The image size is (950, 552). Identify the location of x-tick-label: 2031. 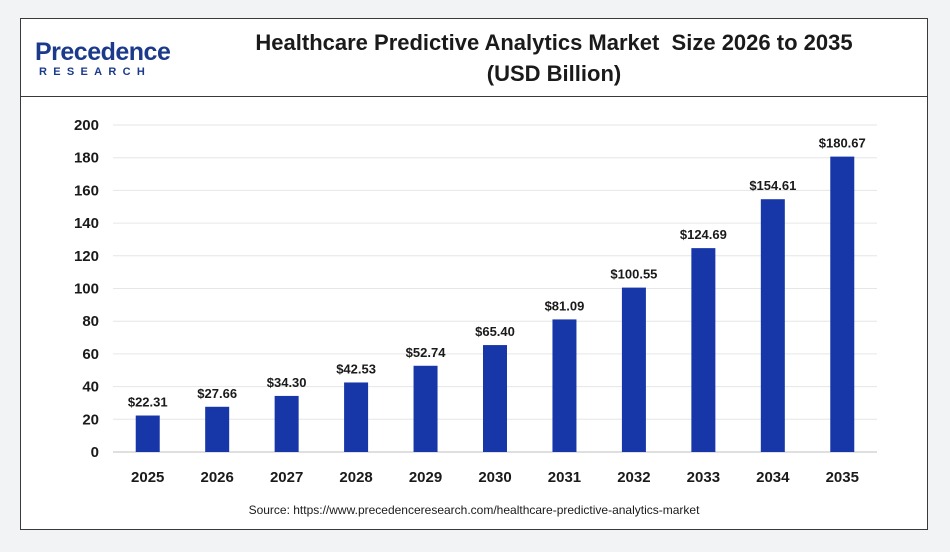
(564, 477).